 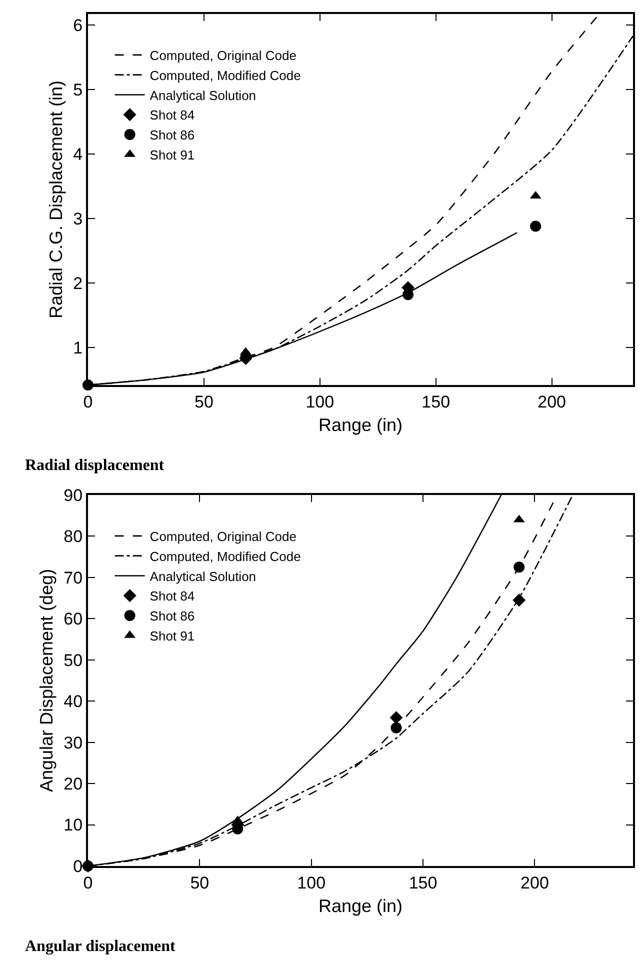 I want to click on y-tick-label: 90, so click(x=73, y=495).